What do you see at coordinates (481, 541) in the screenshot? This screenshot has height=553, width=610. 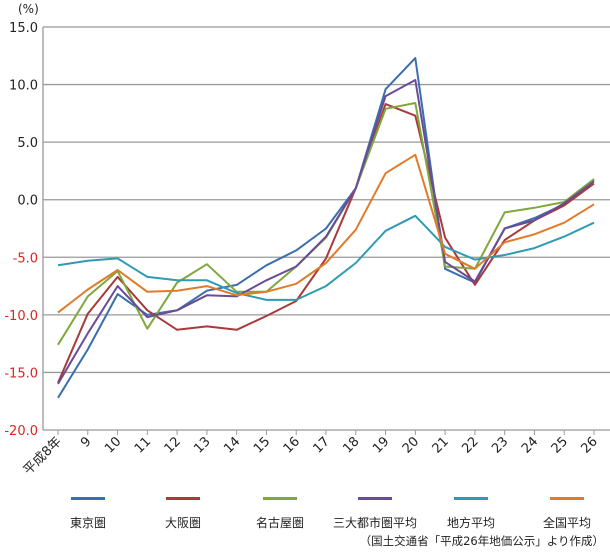 I see `source-note: （国土交通省「平成26年地価公示」より作成）` at bounding box center [481, 541].